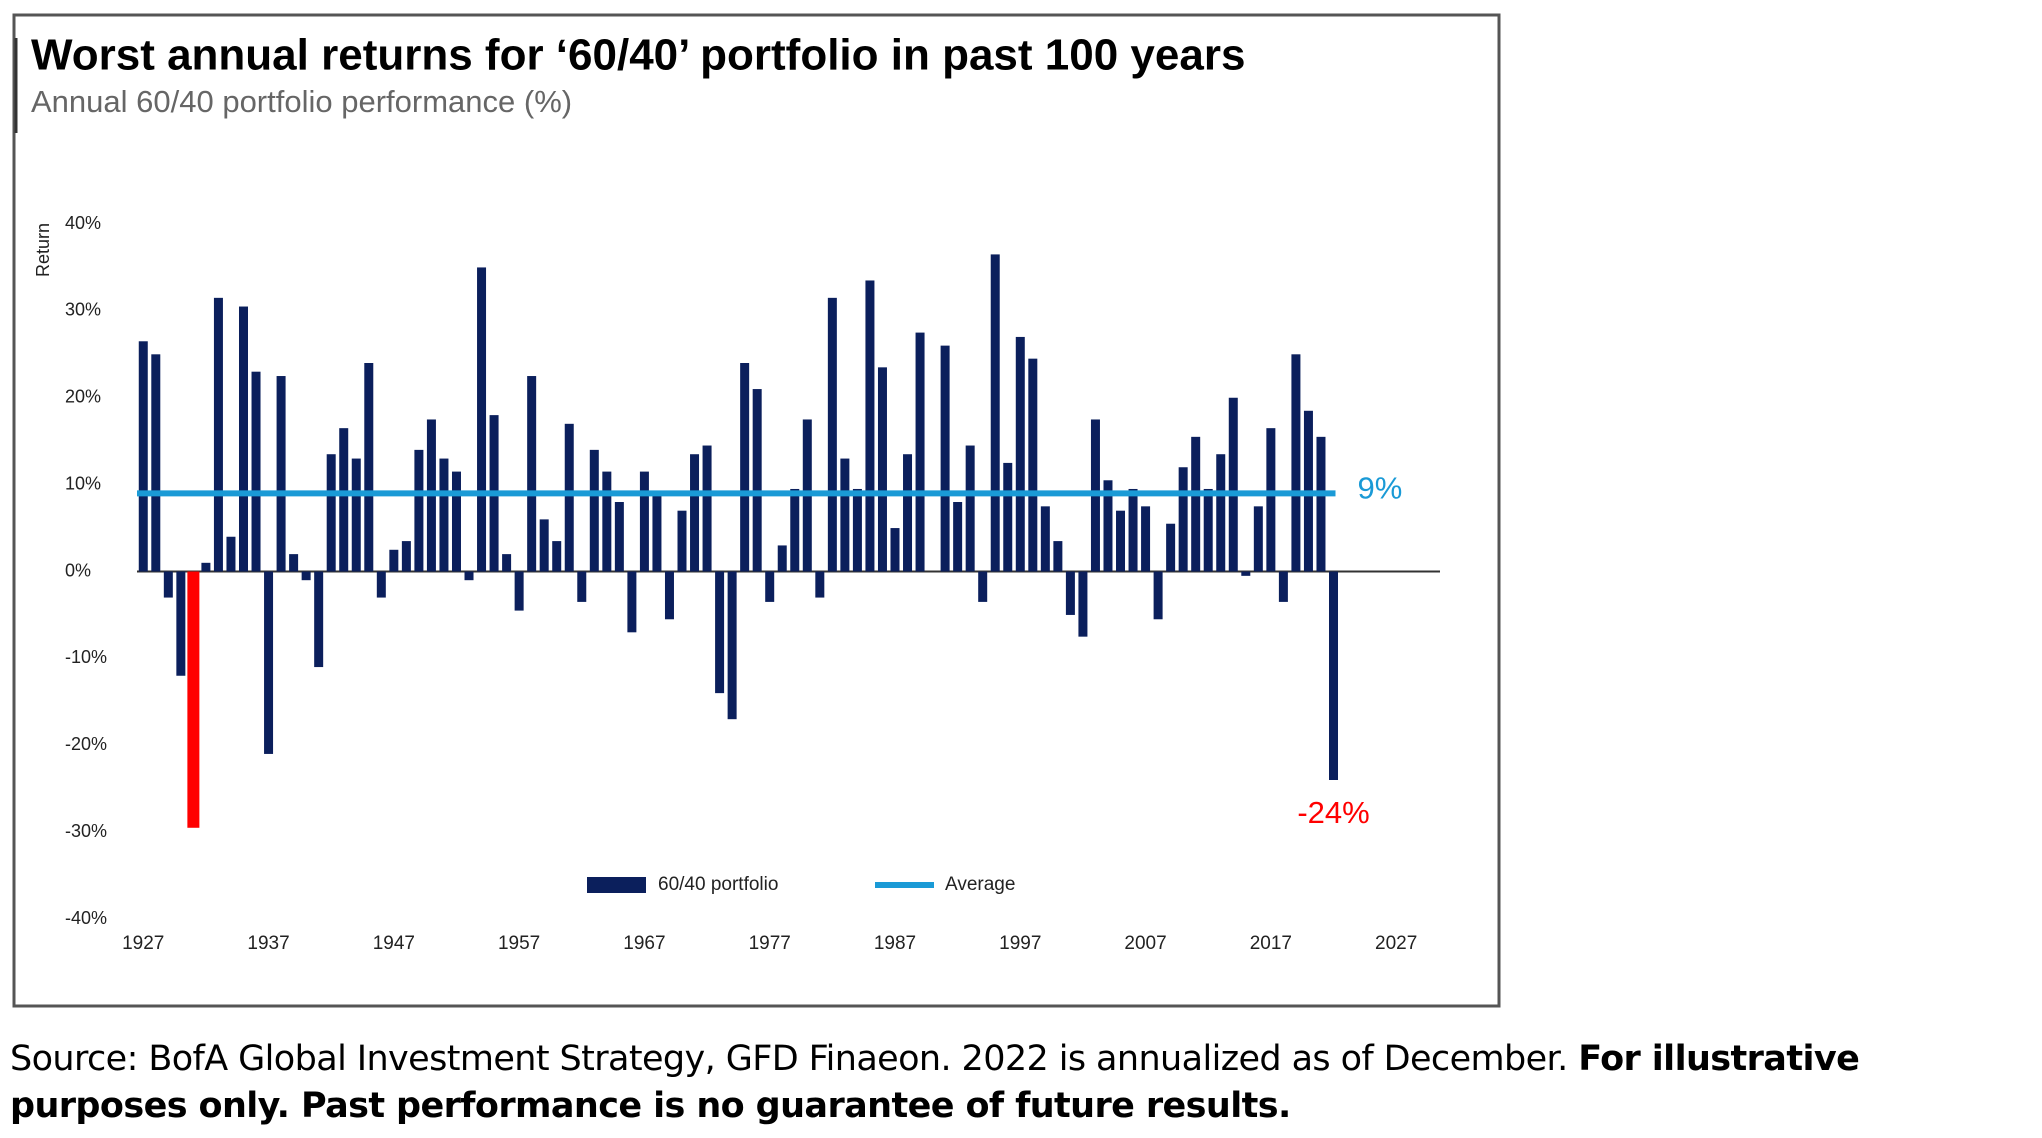 Image resolution: width=2042 pixels, height=1138 pixels. I want to click on x-tick-label: 1977, so click(770, 943).